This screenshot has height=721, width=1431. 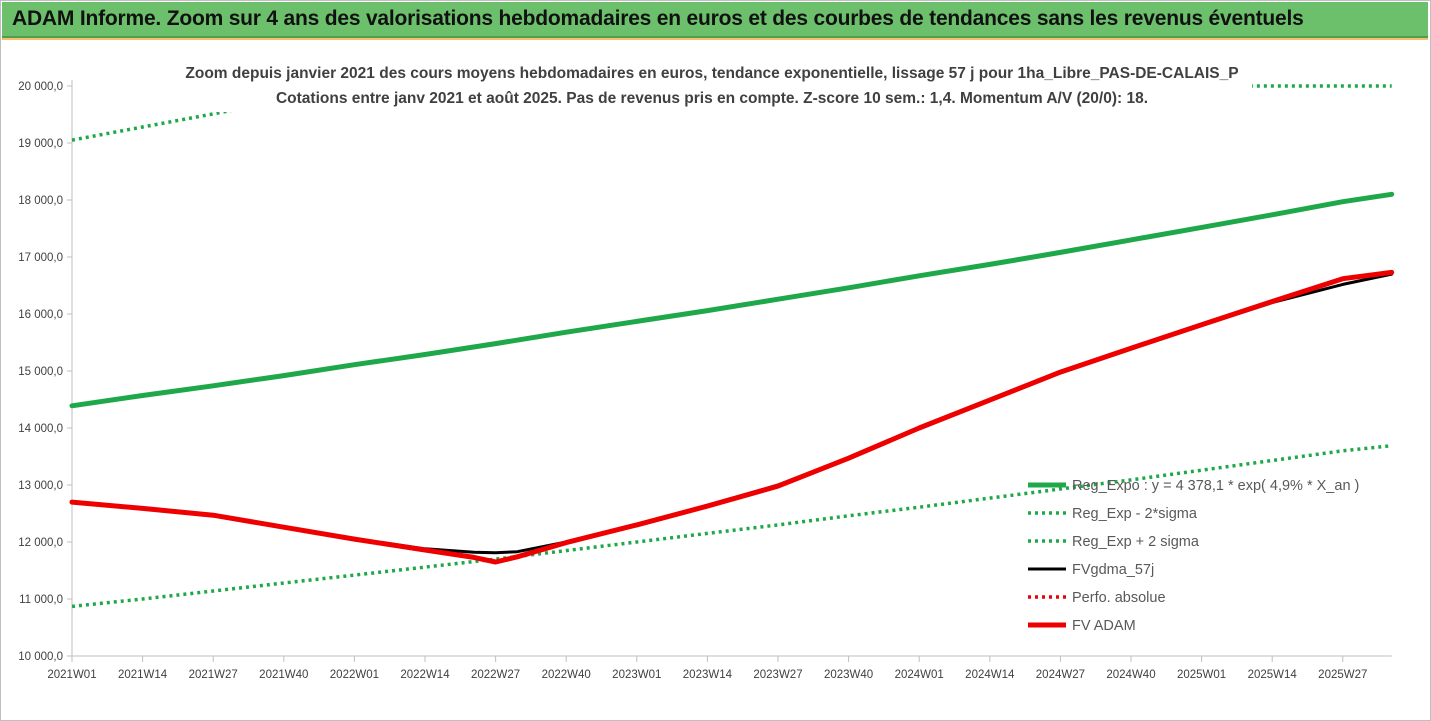 I want to click on legend-label-4: Perfo. absolue, so click(x=1119, y=598).